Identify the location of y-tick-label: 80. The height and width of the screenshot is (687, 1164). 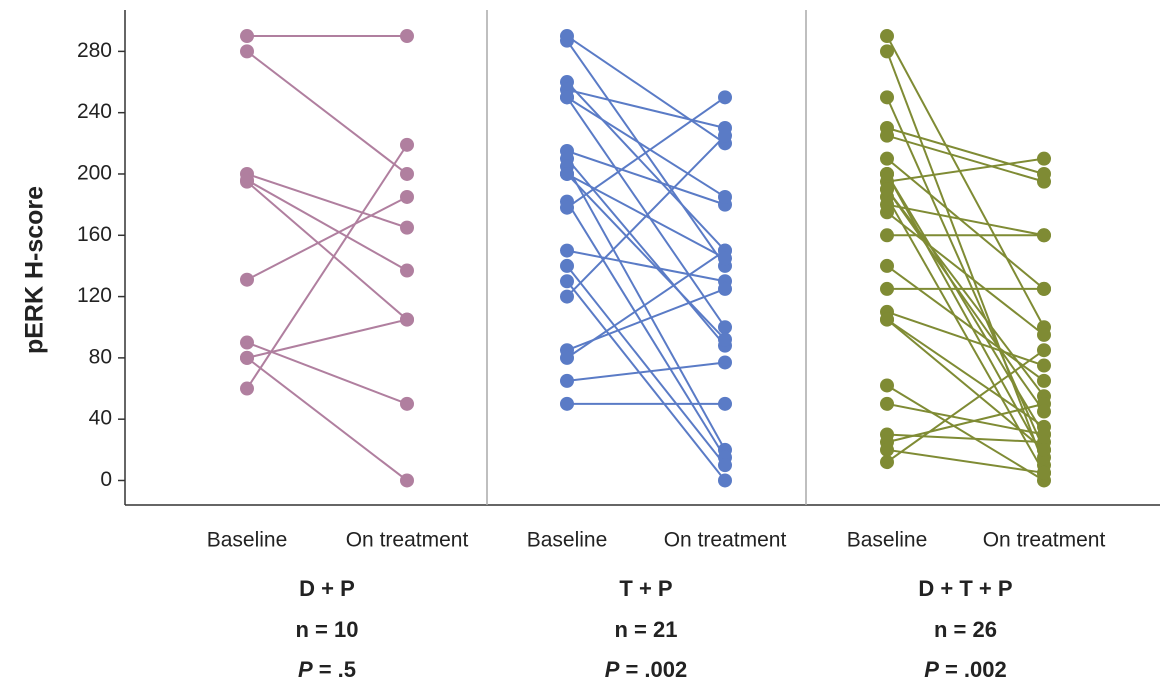
(100, 356).